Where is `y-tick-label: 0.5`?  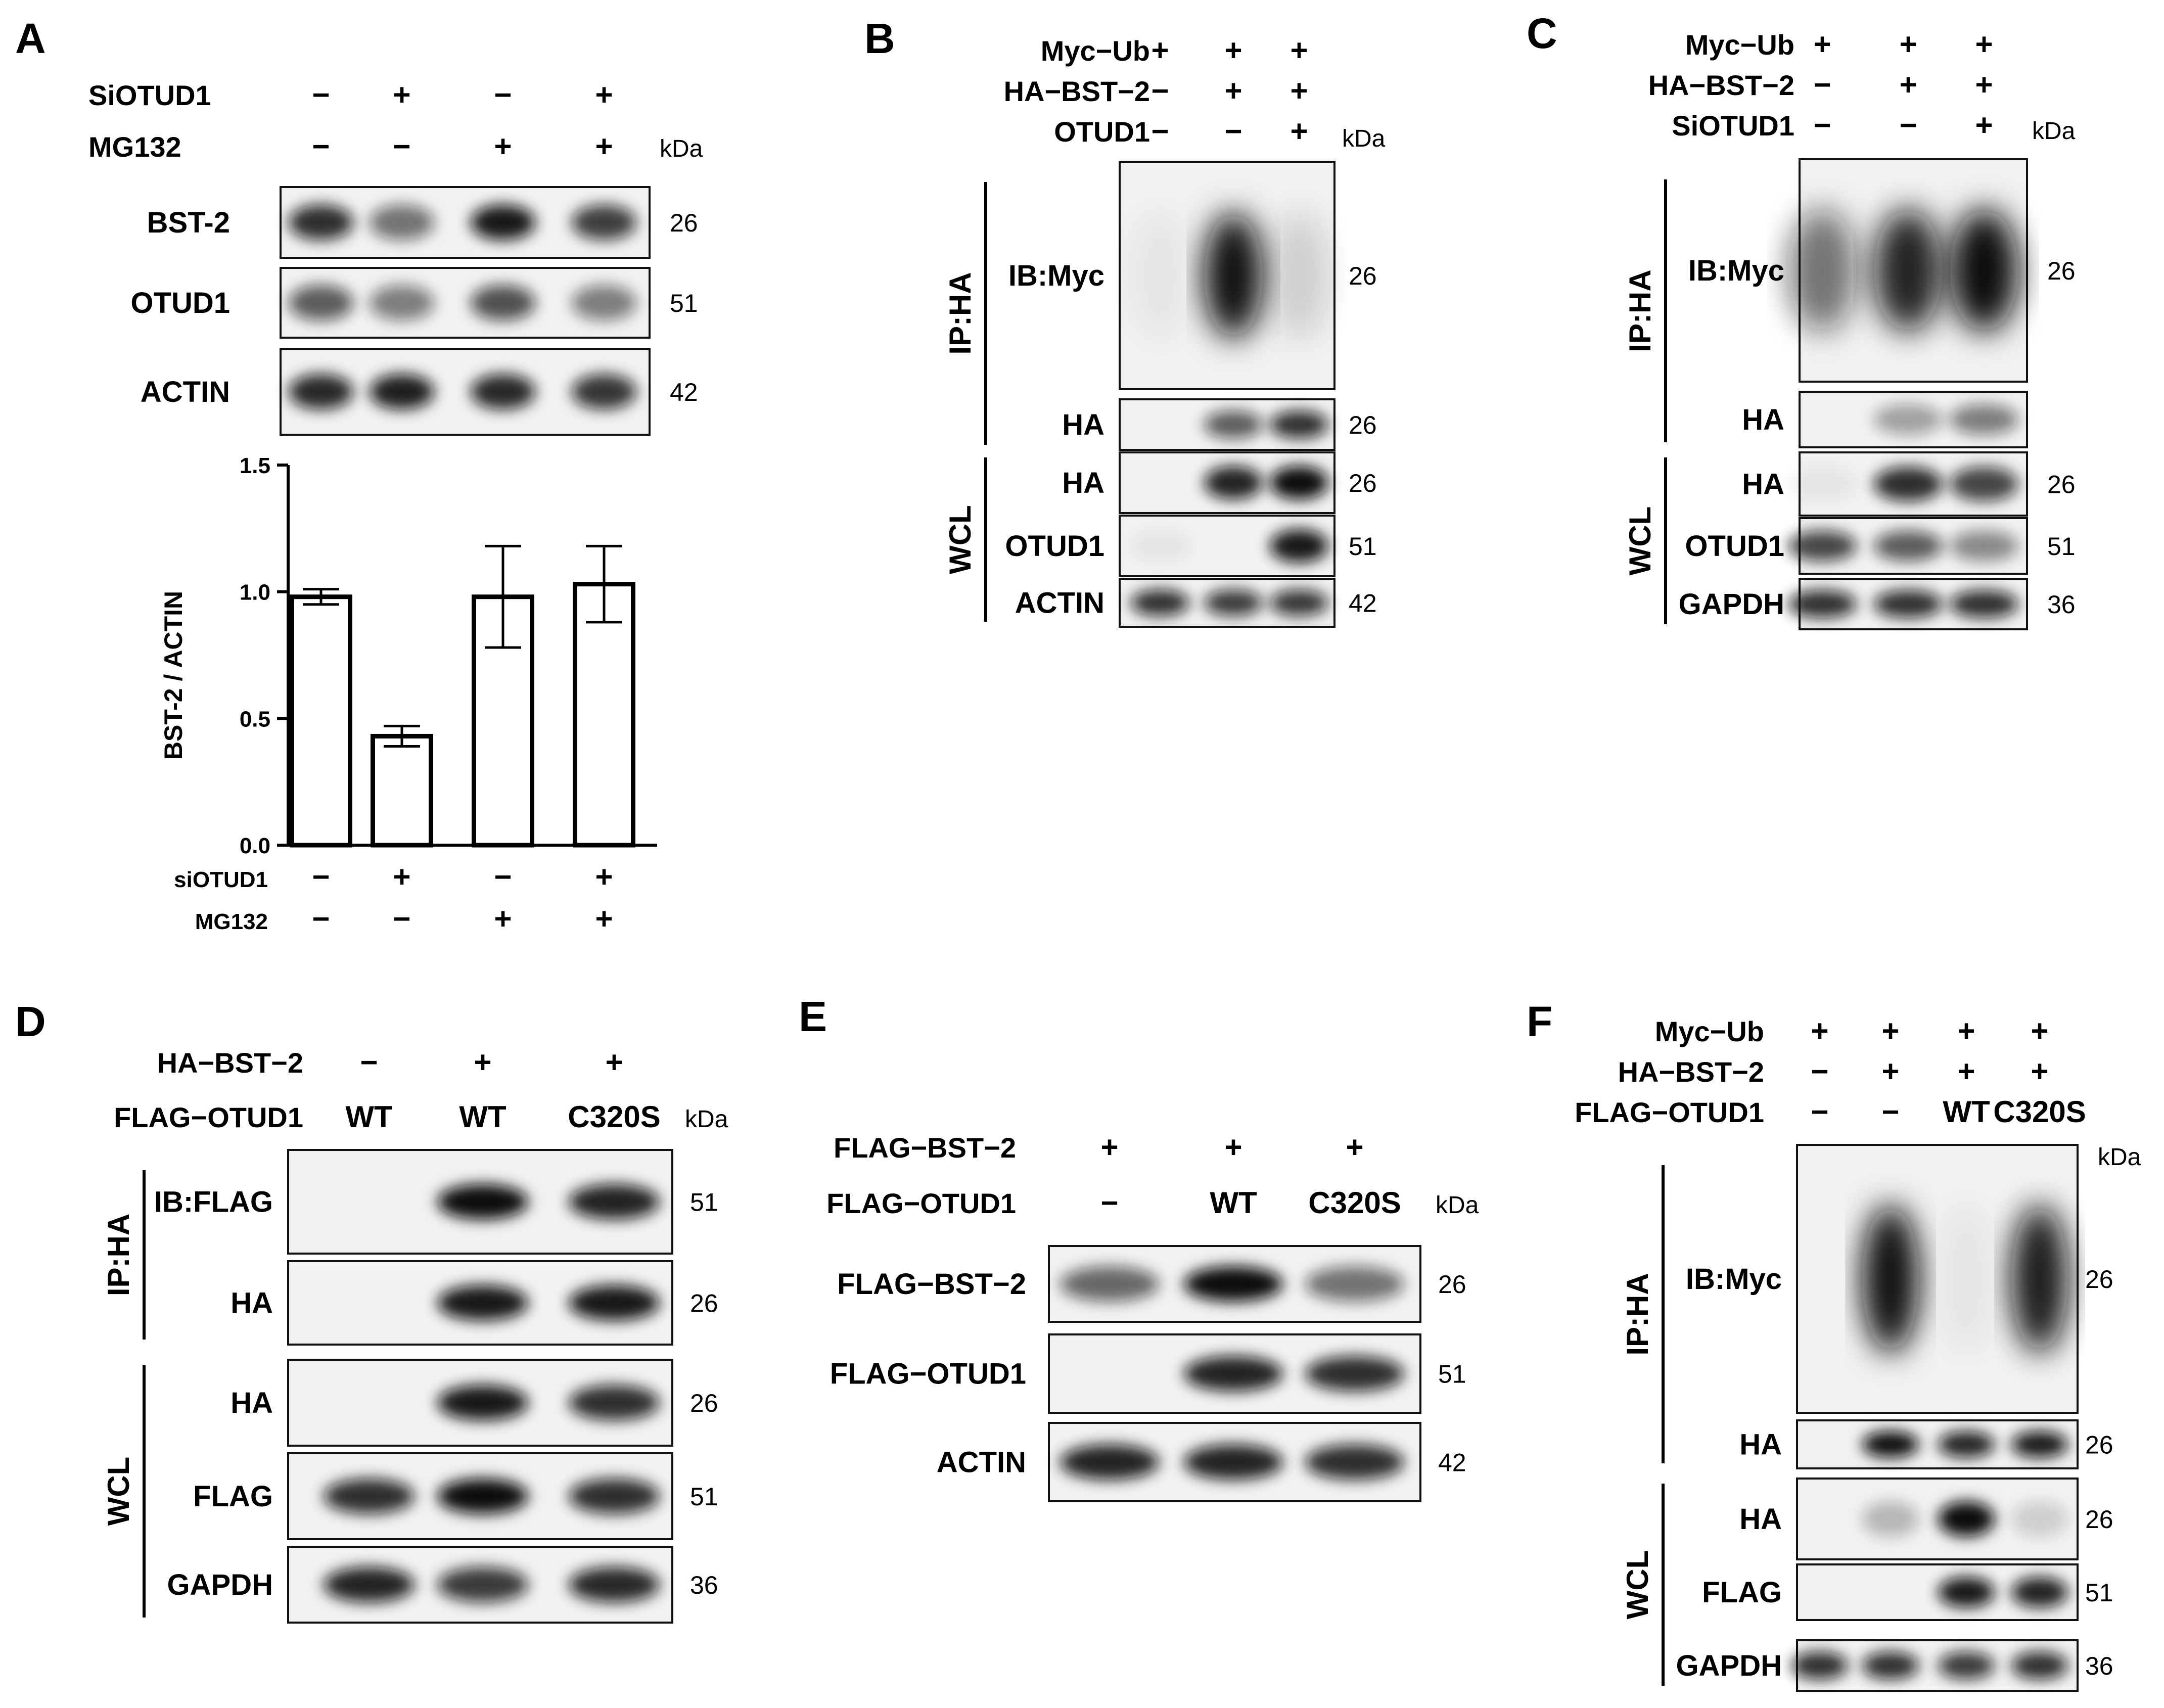 y-tick-label: 0.5 is located at coordinates (255, 719).